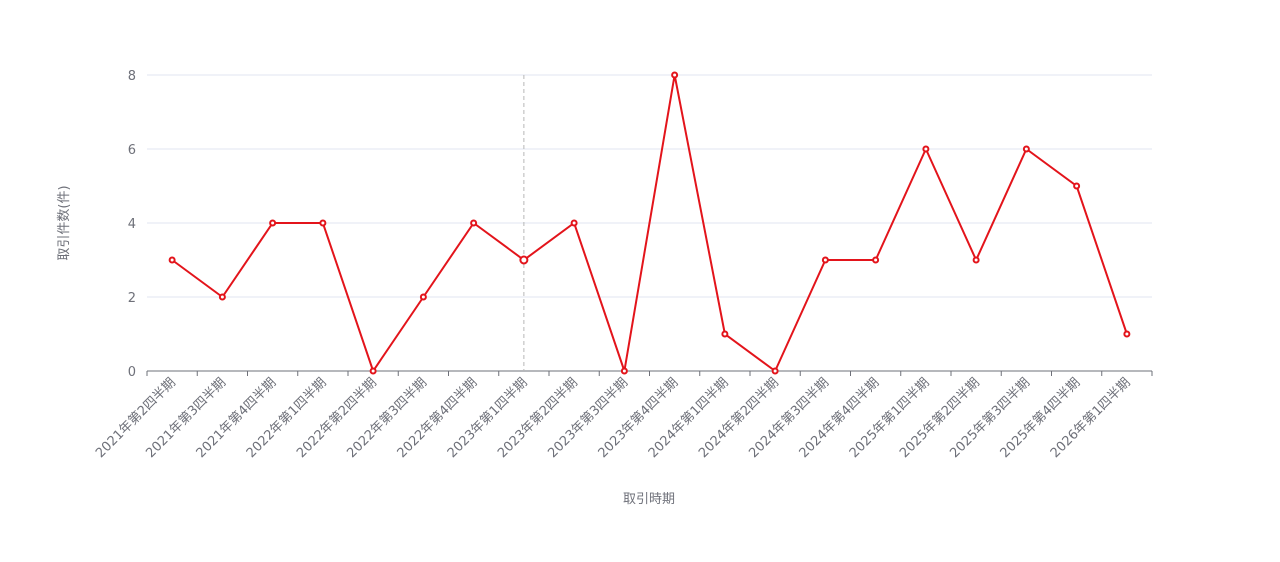 This screenshot has height=562, width=1280. What do you see at coordinates (132, 372) in the screenshot?
I see `y-tick-label: 0` at bounding box center [132, 372].